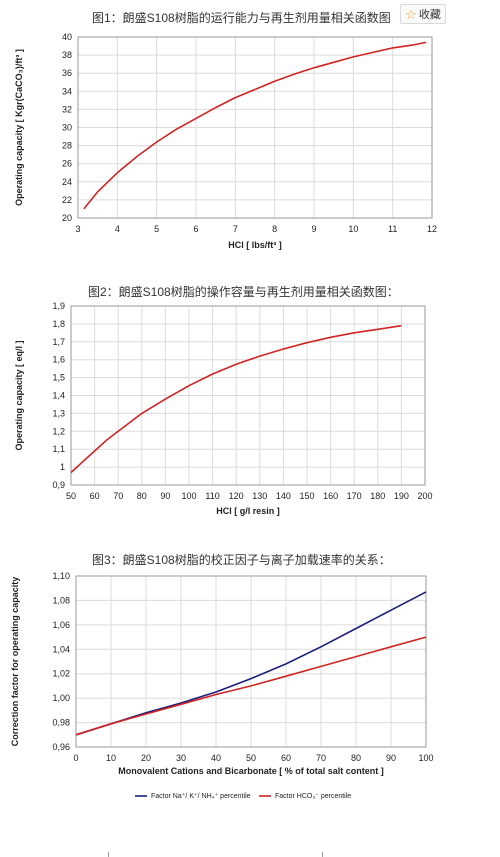 The height and width of the screenshot is (857, 500). I want to click on y-tick-label: 0,98, so click(61, 723).